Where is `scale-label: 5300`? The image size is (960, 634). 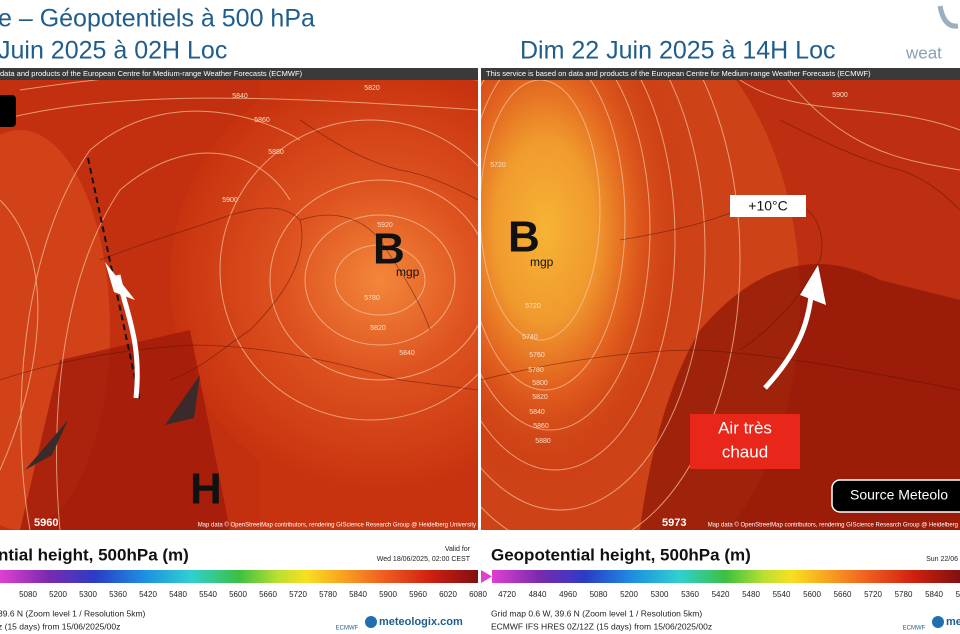 scale-label: 5300 is located at coordinates (88, 594).